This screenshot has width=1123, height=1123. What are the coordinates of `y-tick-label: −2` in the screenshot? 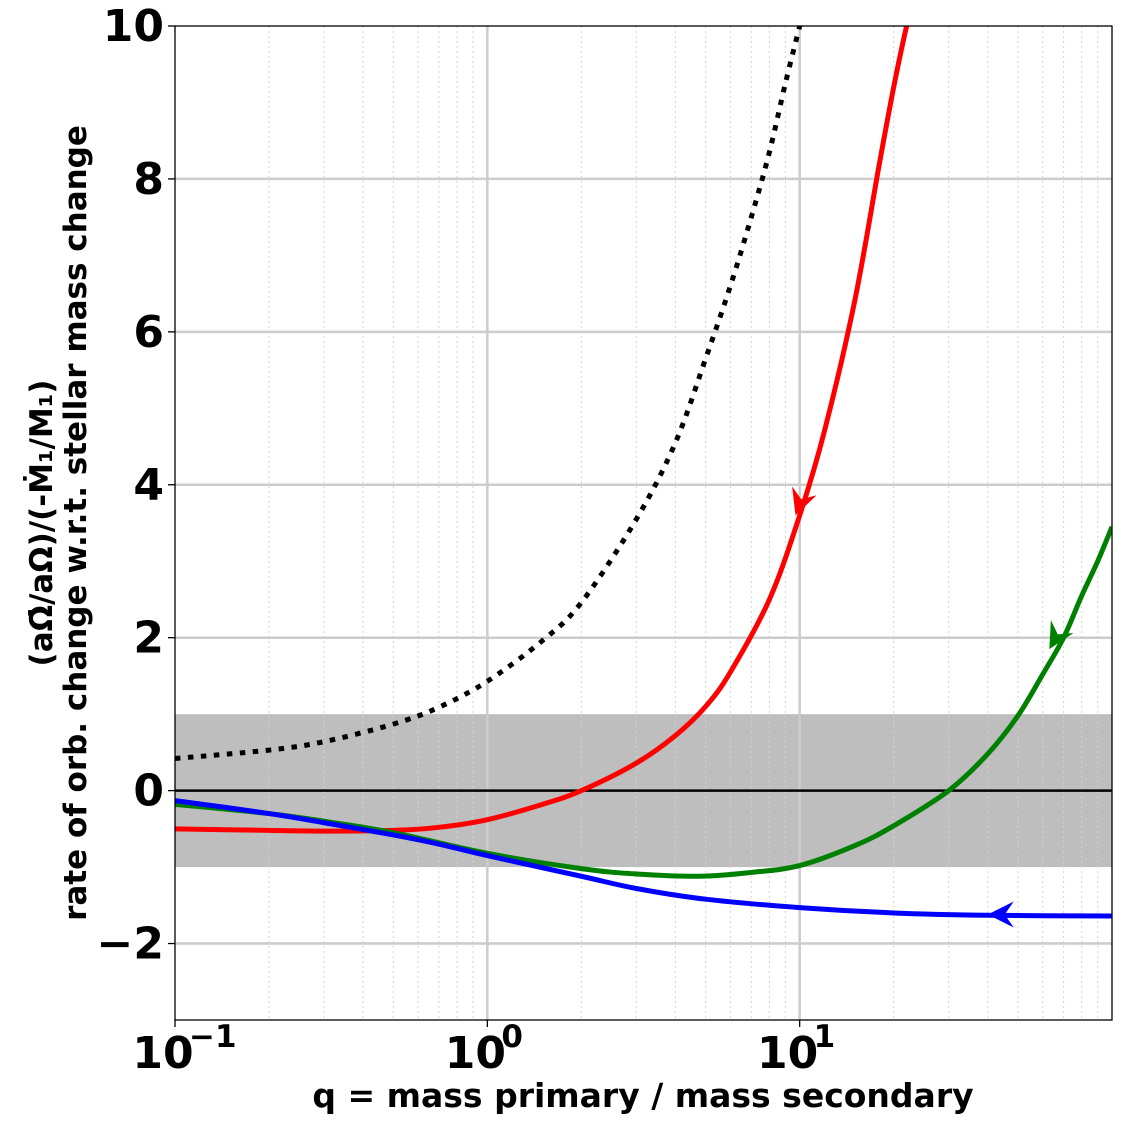 It's located at (130, 944).